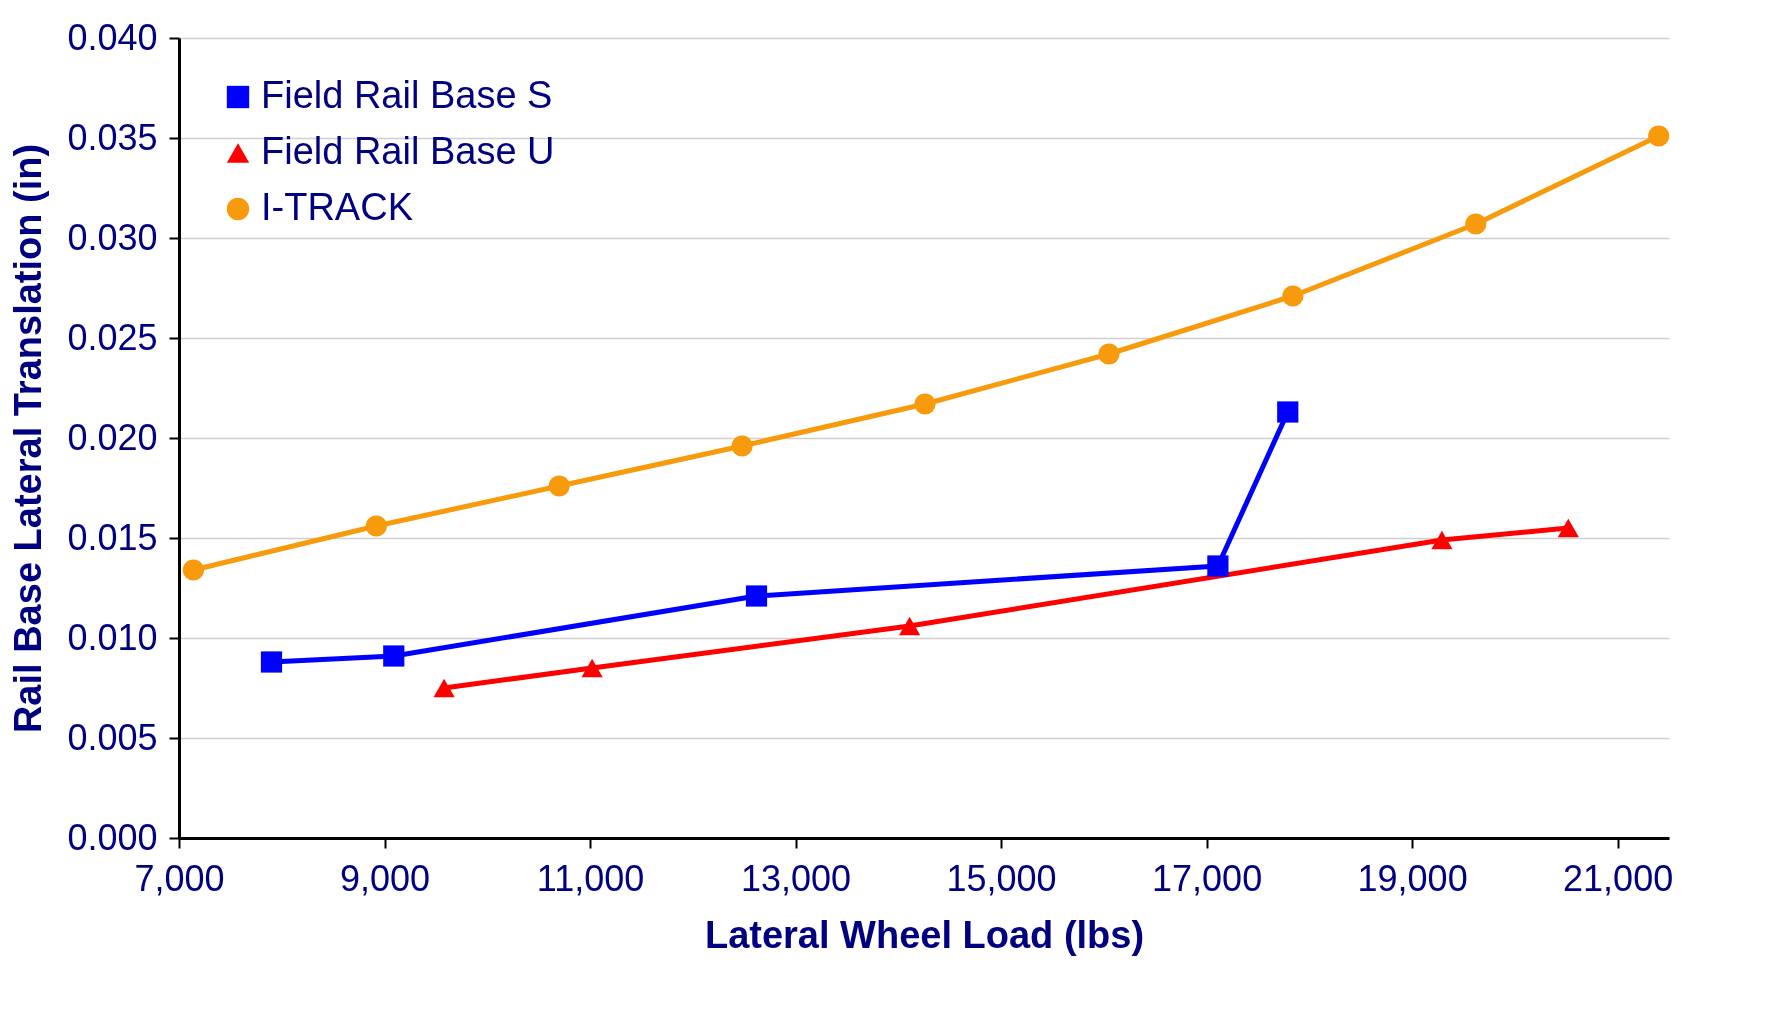 This screenshot has height=1021, width=1790. Describe the element at coordinates (337, 207) in the screenshot. I see `legend-label: I-TRACK` at that location.